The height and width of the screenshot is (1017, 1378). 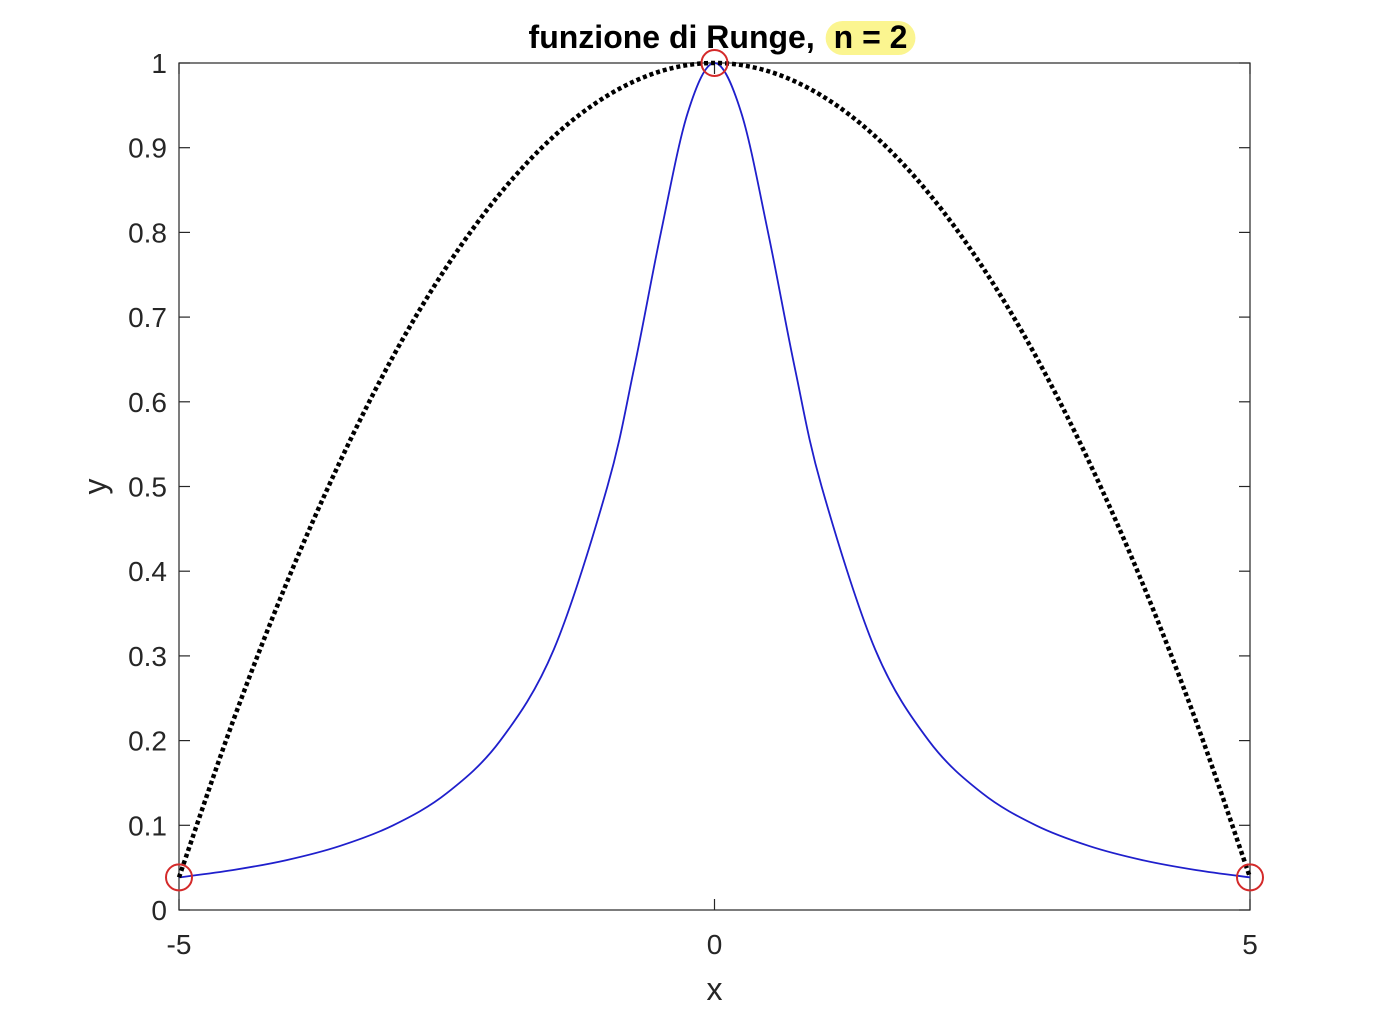 I want to click on title-highlight-marker, so click(x=870, y=38).